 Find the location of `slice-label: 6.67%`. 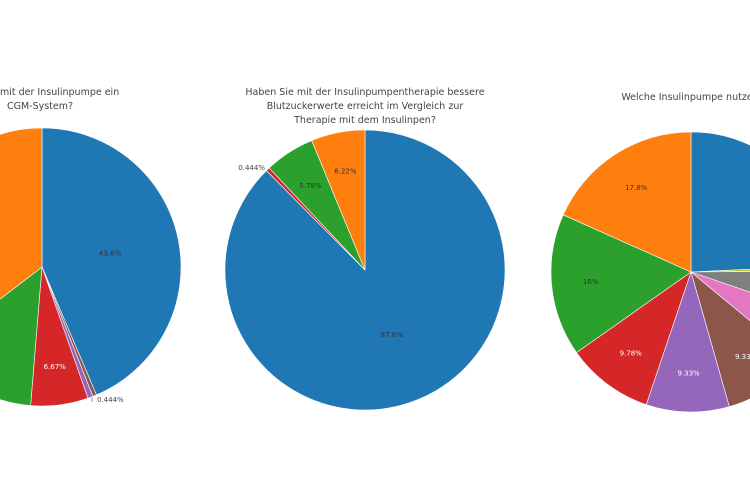

slice-label: 6.67% is located at coordinates (55, 367).